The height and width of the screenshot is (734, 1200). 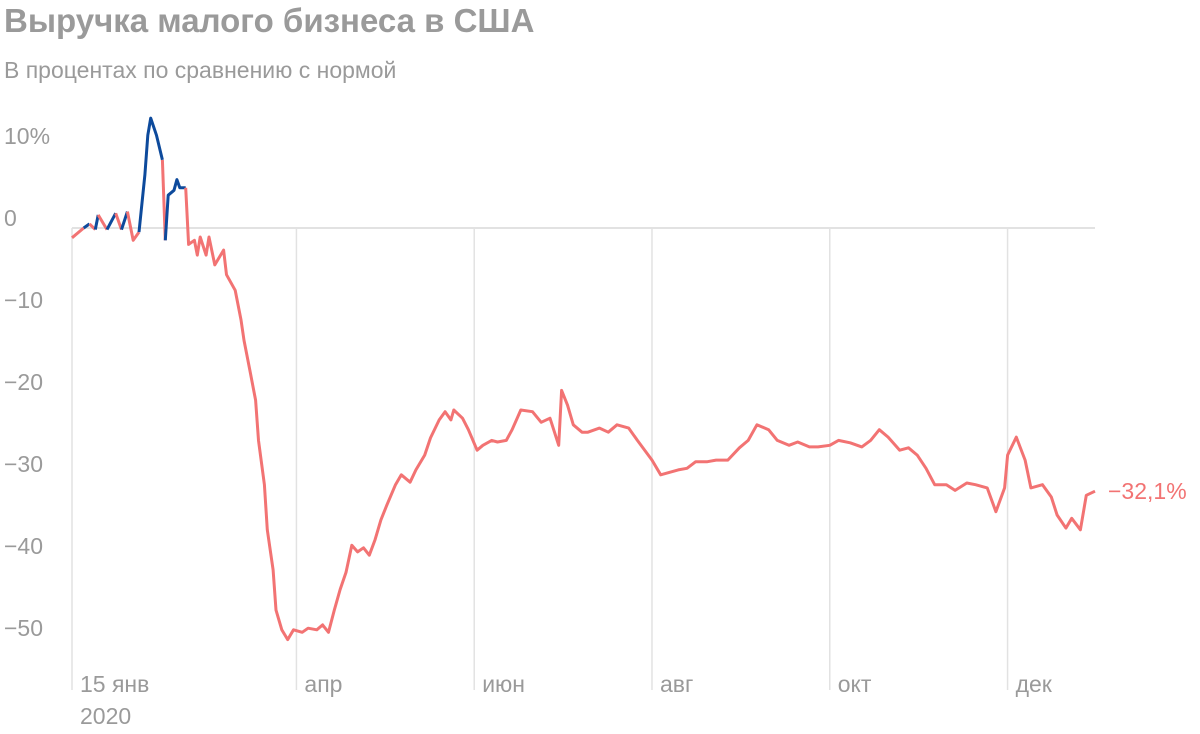 I want to click on x-tick-label: дек, so click(x=1034, y=684).